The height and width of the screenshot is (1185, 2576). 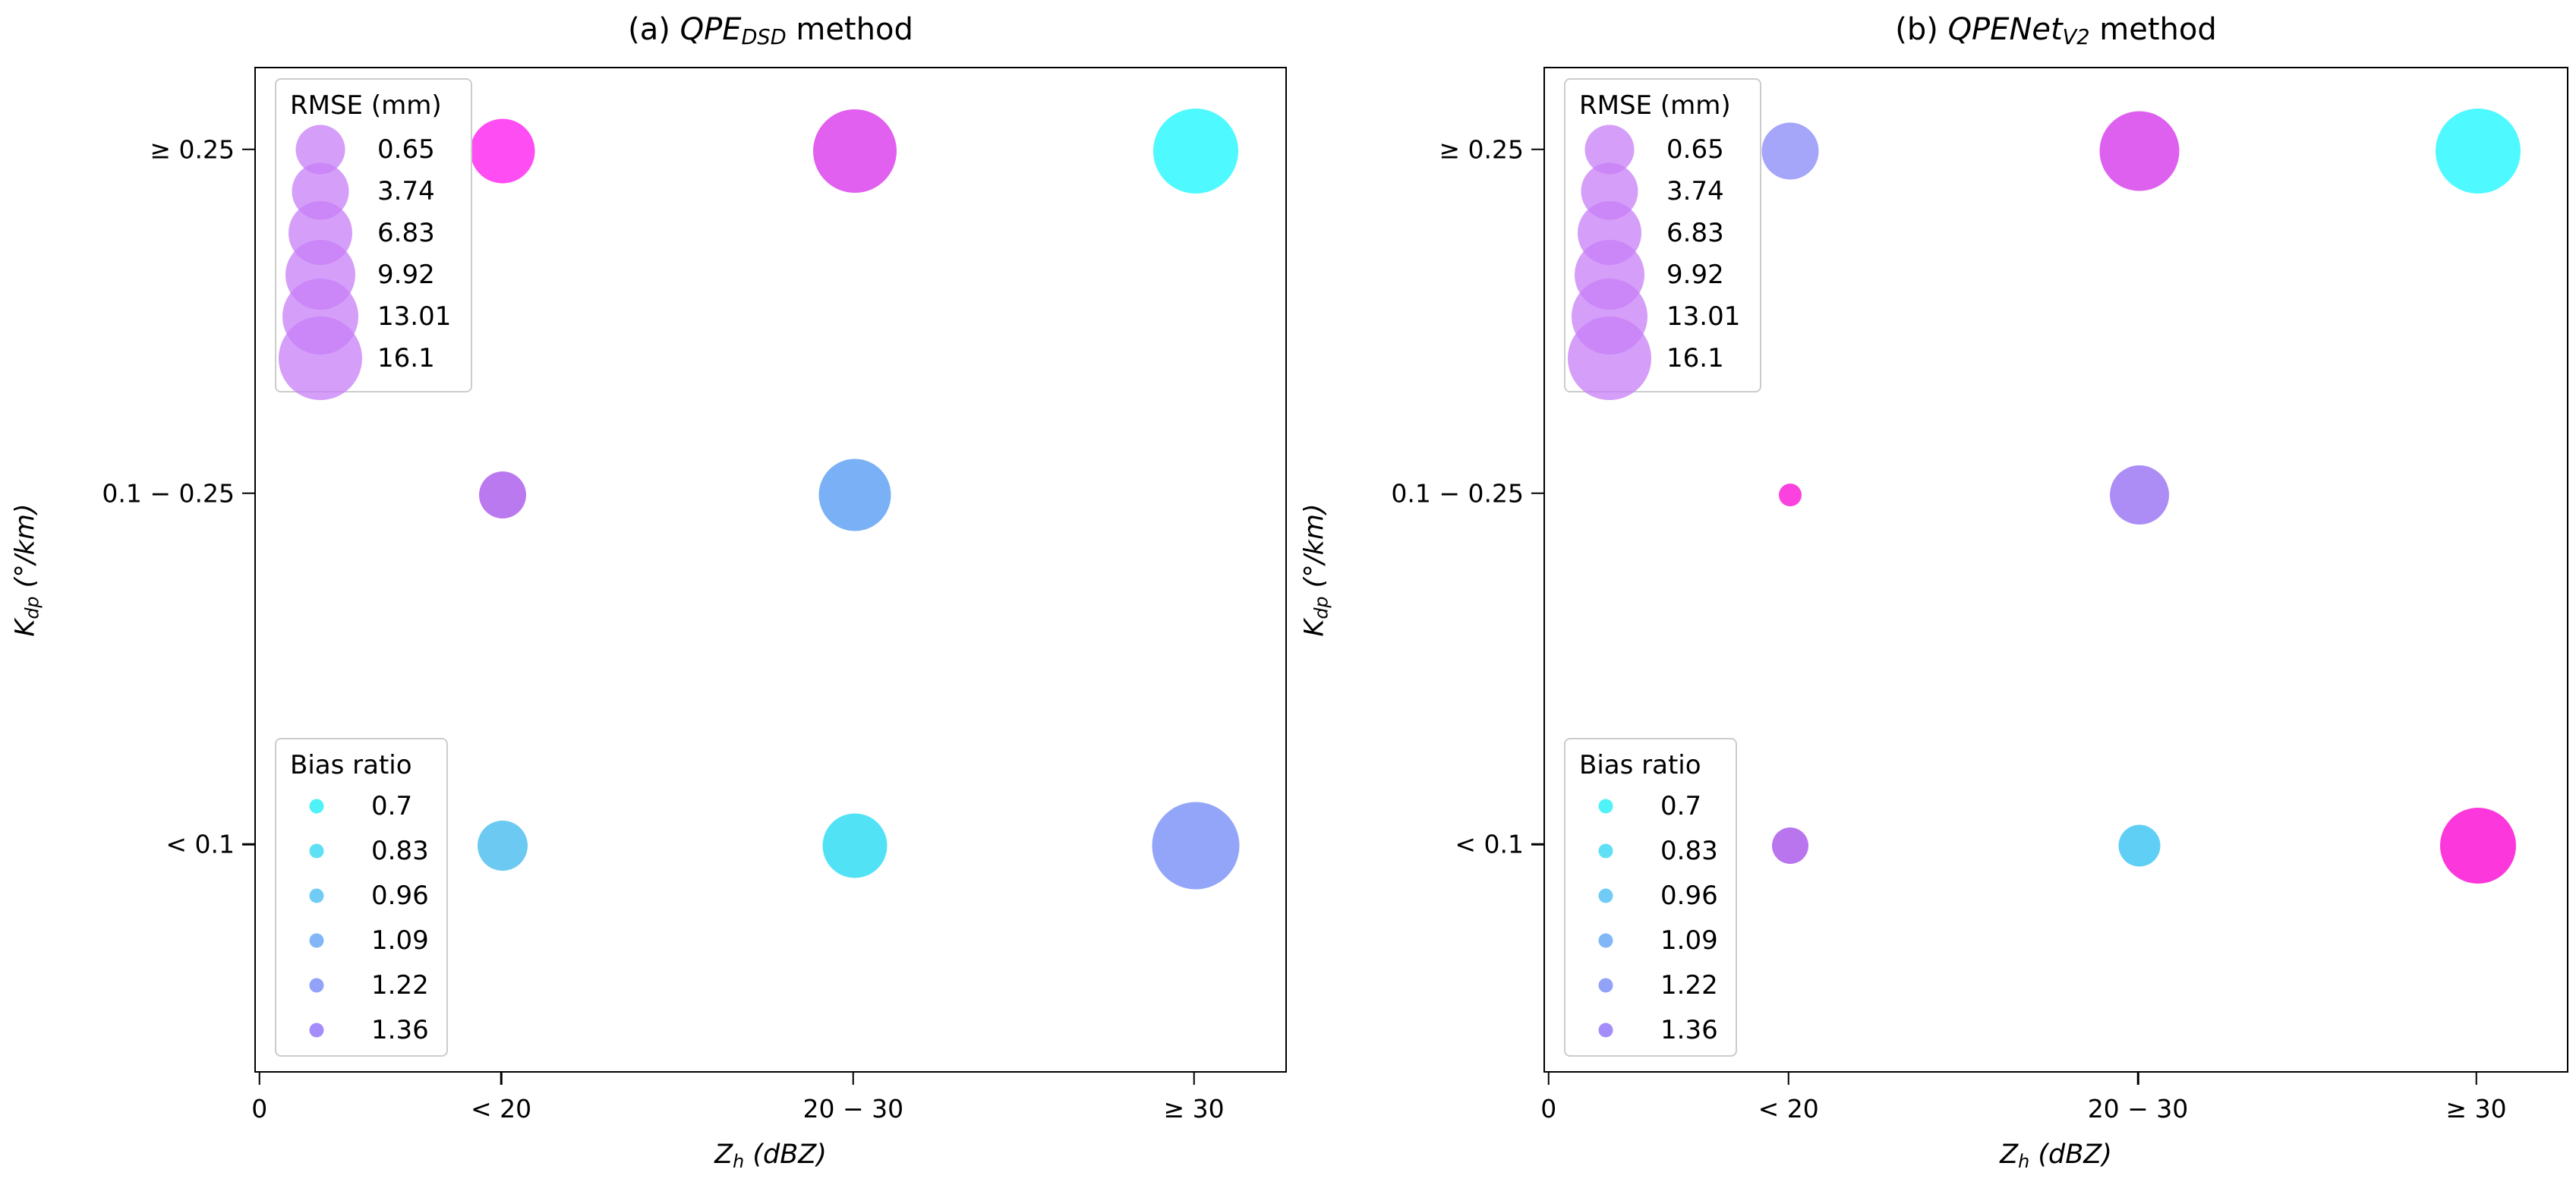 What do you see at coordinates (1921, 29) in the screenshot?
I see `title-prefix: (b)` at bounding box center [1921, 29].